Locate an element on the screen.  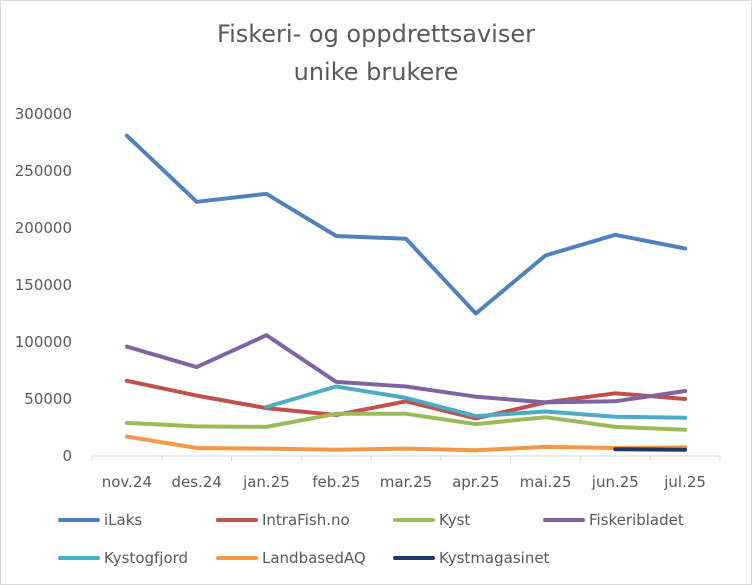
series-line-intrafish-no is located at coordinates (406, 399).